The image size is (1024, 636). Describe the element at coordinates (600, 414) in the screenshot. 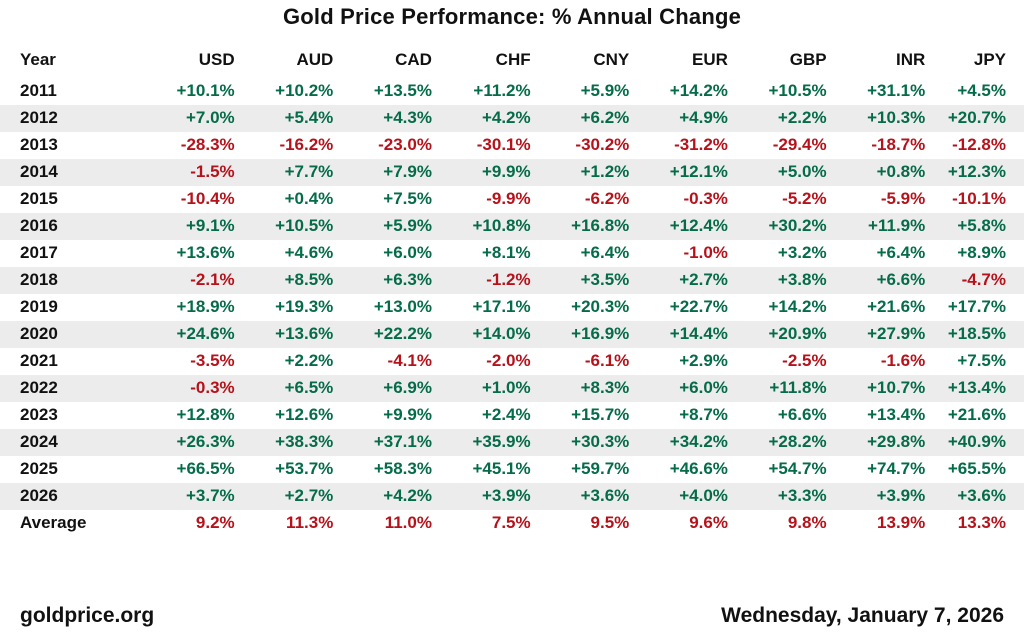

I see `value-cell-cny: +15.7%` at that location.